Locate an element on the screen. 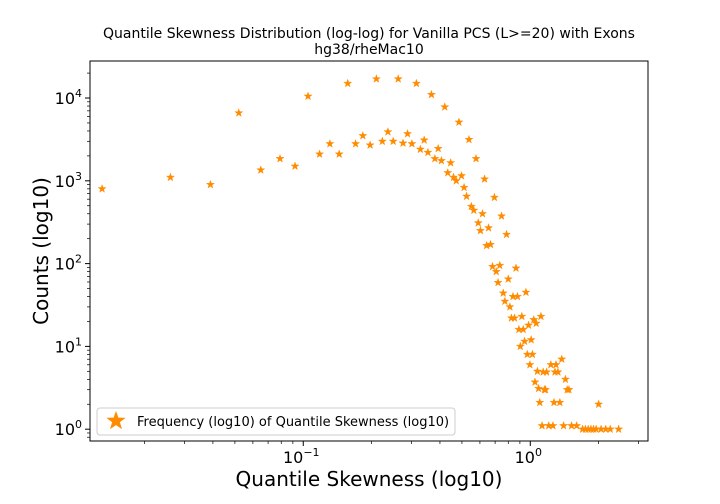 This screenshot has height=504, width=720. legend-marker is located at coordinates (116, 420).